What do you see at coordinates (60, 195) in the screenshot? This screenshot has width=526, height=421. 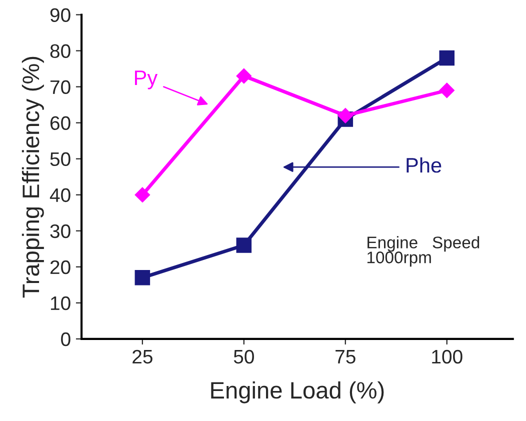 I see `y-tick-label: 40` at bounding box center [60, 195].